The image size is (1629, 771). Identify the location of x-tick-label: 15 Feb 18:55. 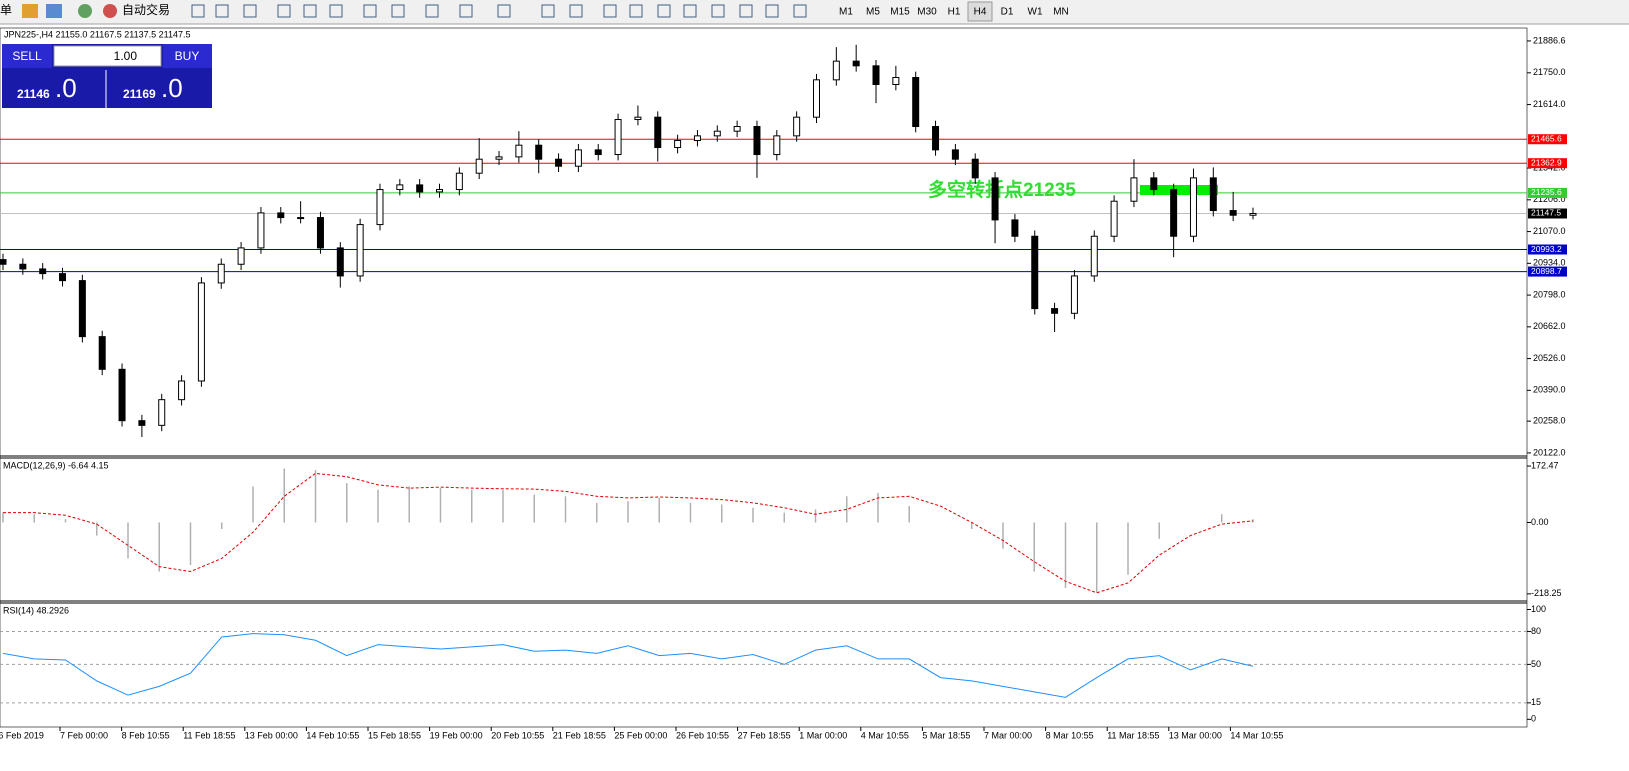
(394, 735).